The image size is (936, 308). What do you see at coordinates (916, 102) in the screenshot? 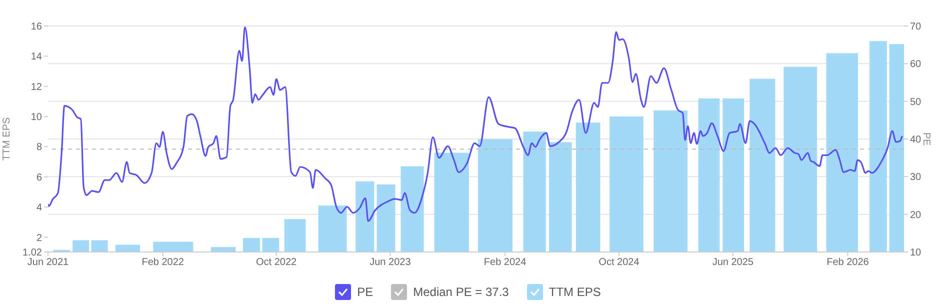
I see `y2-tick-label: 50` at bounding box center [916, 102].